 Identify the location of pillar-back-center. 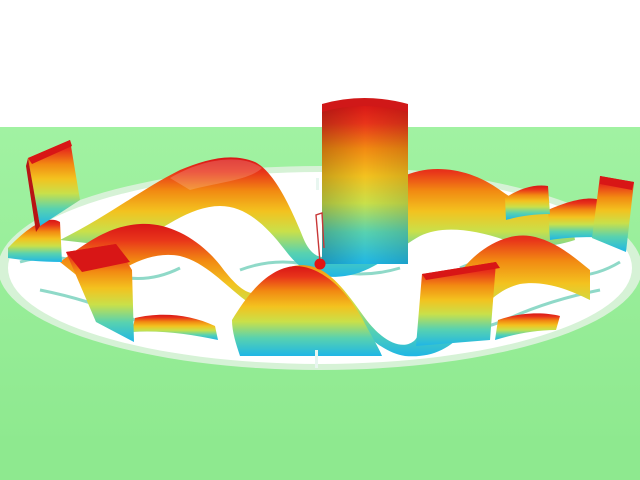
(365, 181).